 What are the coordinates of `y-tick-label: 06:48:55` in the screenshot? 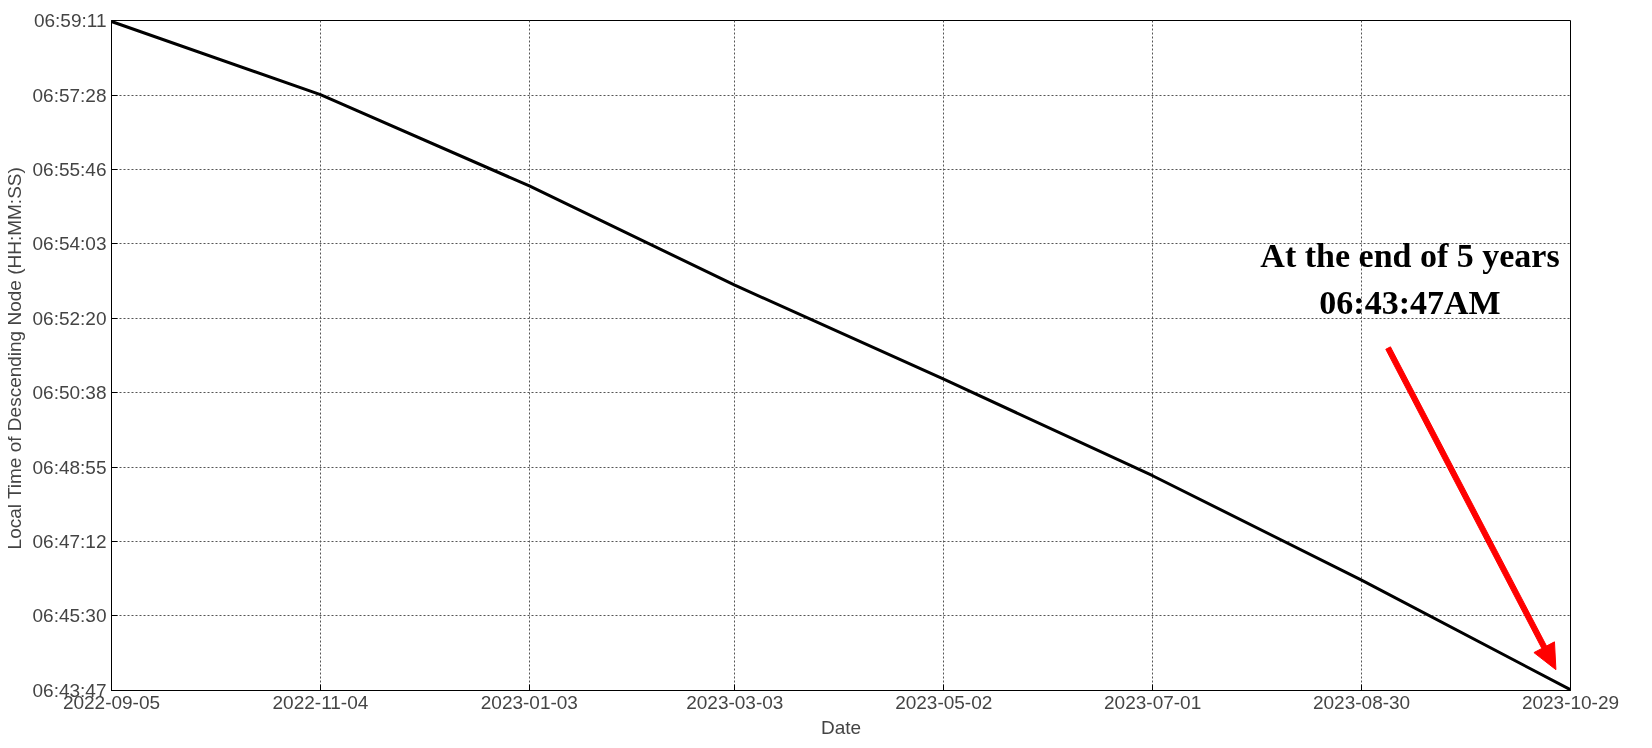 It's located at (69, 467).